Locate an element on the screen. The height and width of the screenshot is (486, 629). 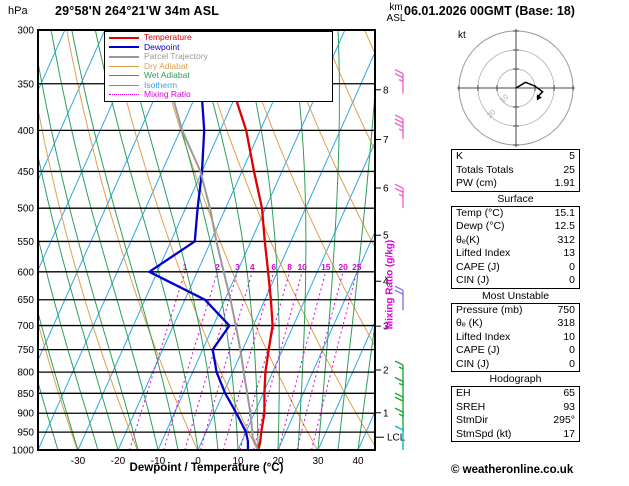
pressure-unit-label: hPa is located at coordinates (18, 11).